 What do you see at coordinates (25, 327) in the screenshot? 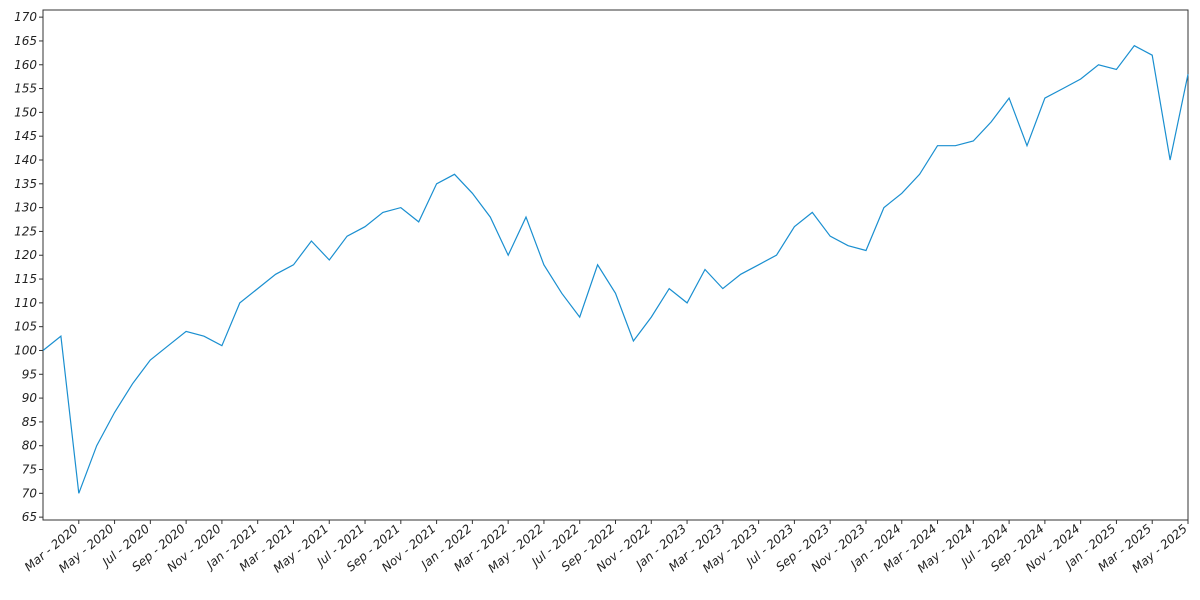
I see `y-tick-label: 105` at bounding box center [25, 327].